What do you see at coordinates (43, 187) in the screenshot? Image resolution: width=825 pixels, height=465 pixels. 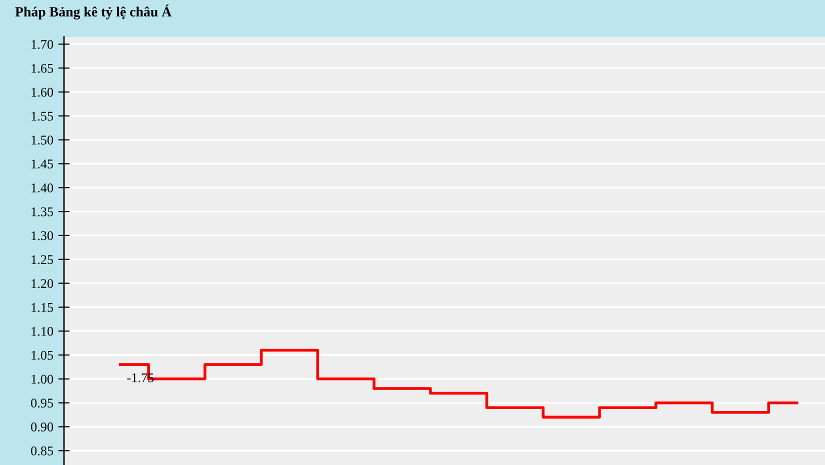 I see `y-tick-label: 1.40` at bounding box center [43, 187].